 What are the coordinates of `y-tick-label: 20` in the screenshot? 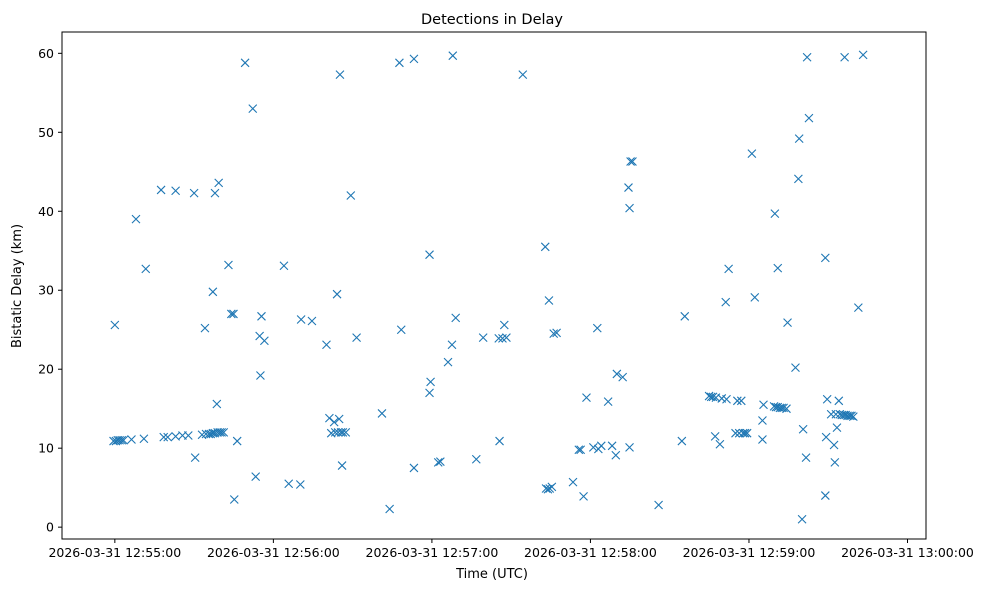 It's located at (46, 369).